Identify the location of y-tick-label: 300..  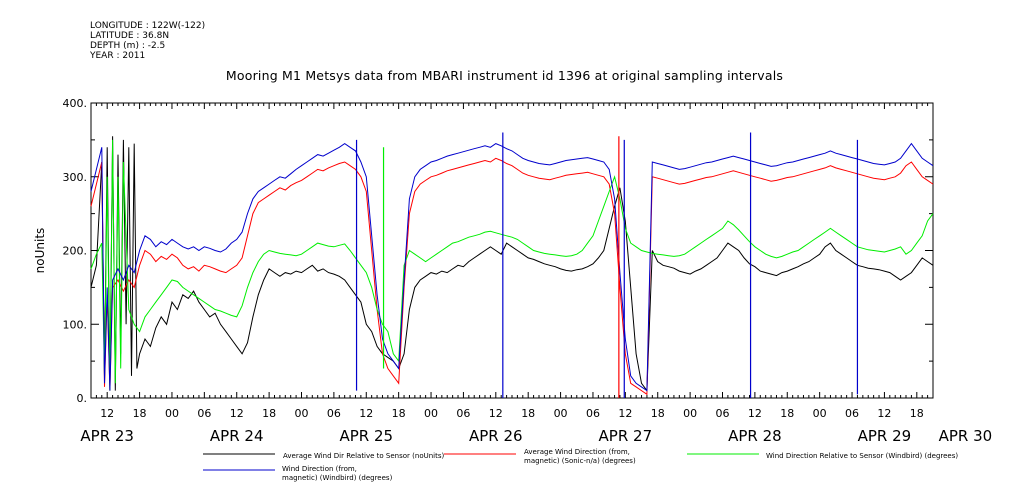
(75, 177).